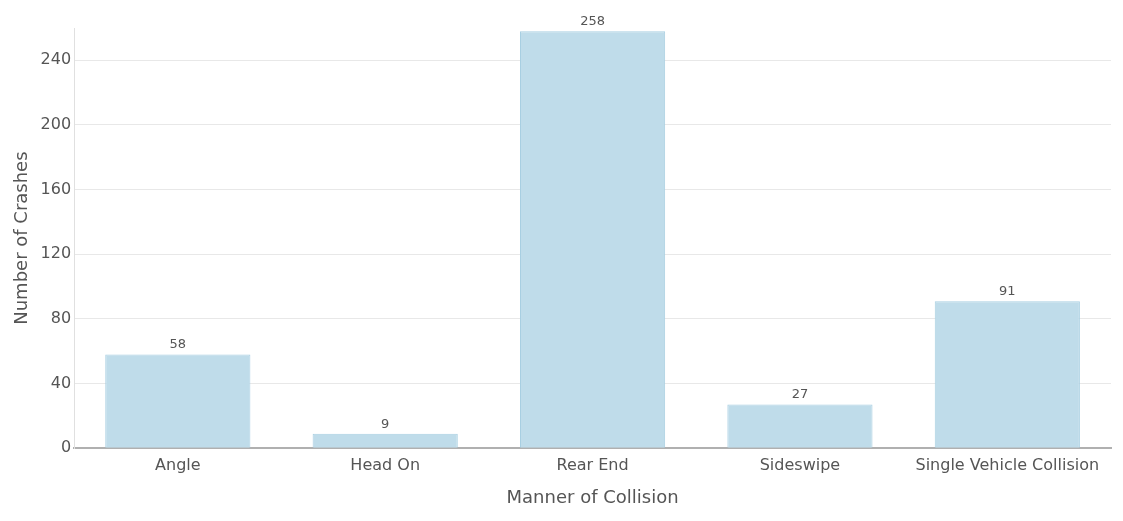  Describe the element at coordinates (61, 318) in the screenshot. I see `y-tick-label: 80` at that location.